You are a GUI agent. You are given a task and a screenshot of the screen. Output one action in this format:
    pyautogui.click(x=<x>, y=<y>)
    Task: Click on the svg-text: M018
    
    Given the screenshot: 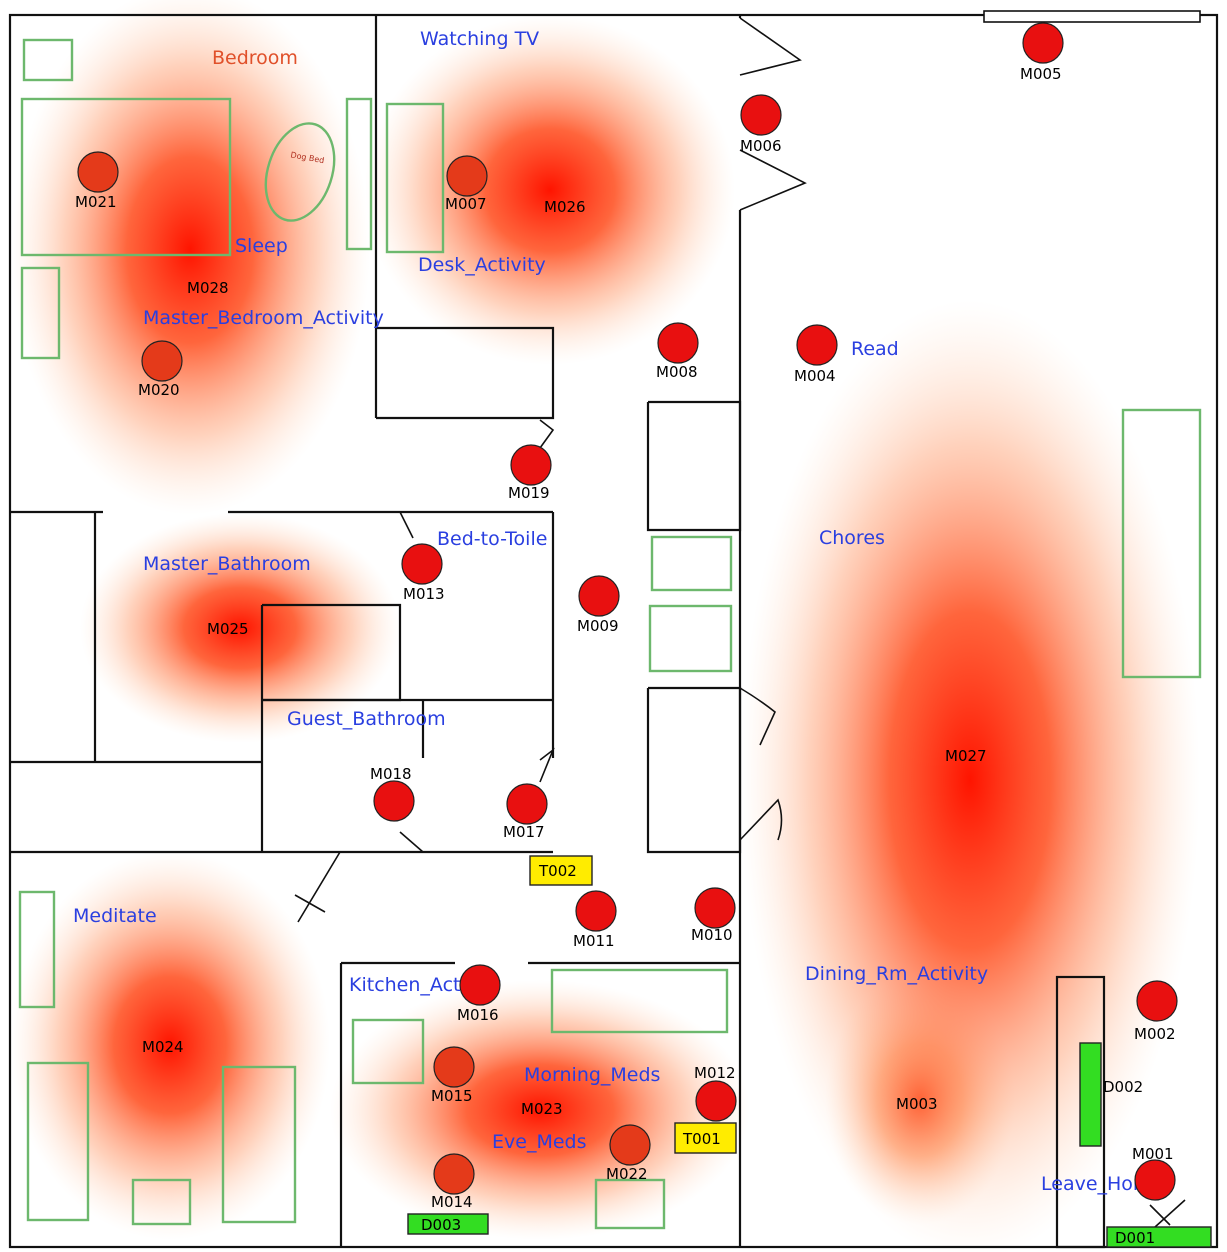 What is the action you would take?
    pyautogui.click(x=391, y=774)
    